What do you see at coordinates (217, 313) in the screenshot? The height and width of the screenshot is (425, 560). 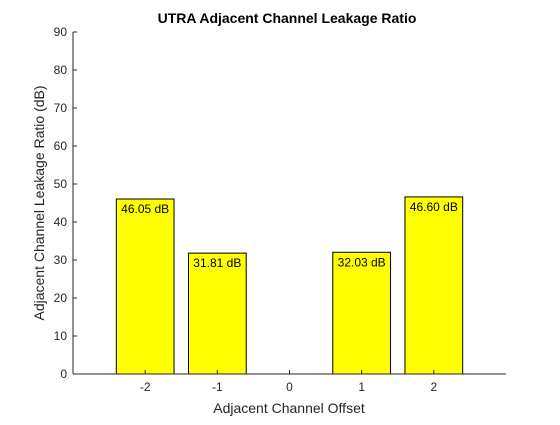 I see `bar--1` at bounding box center [217, 313].